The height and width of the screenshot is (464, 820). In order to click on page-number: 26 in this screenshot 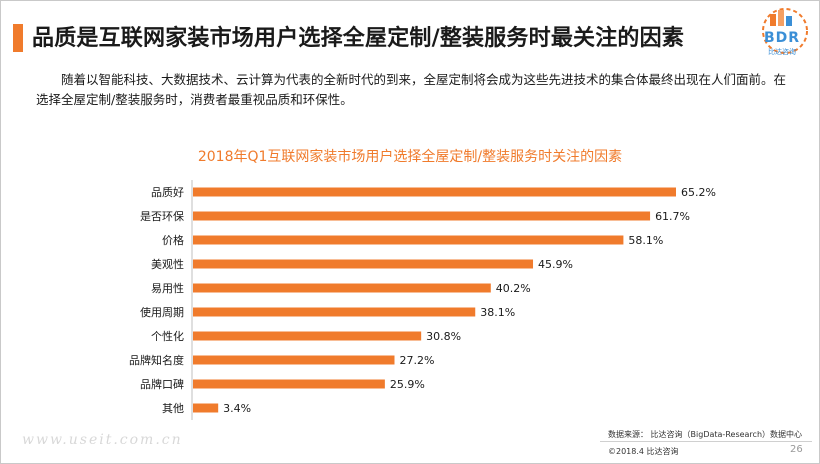, I will do `click(796, 449)`.